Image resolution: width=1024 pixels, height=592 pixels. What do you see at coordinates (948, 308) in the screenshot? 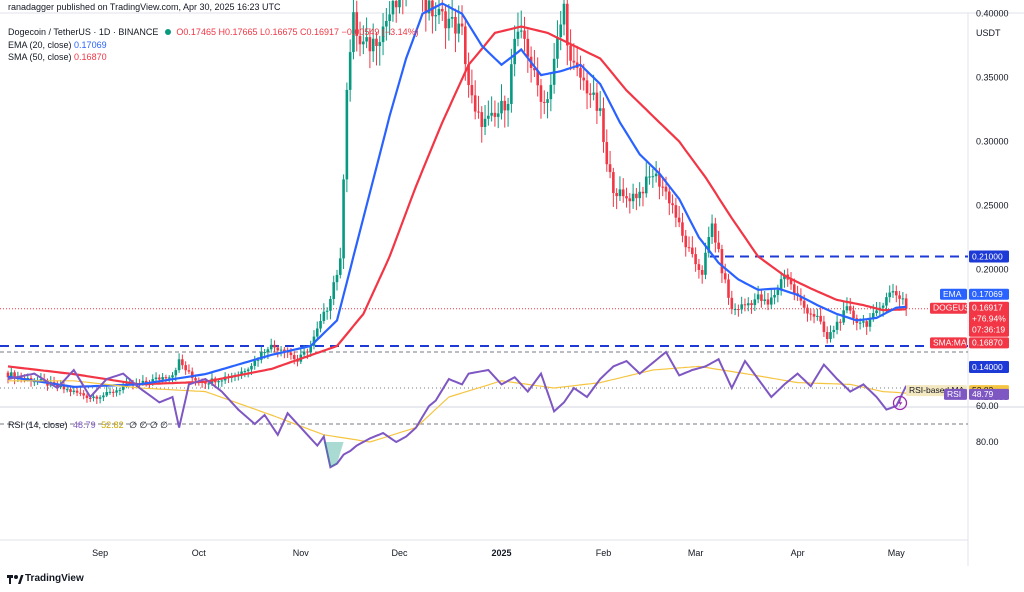
I see `pair-name-badge-bg` at bounding box center [948, 308].